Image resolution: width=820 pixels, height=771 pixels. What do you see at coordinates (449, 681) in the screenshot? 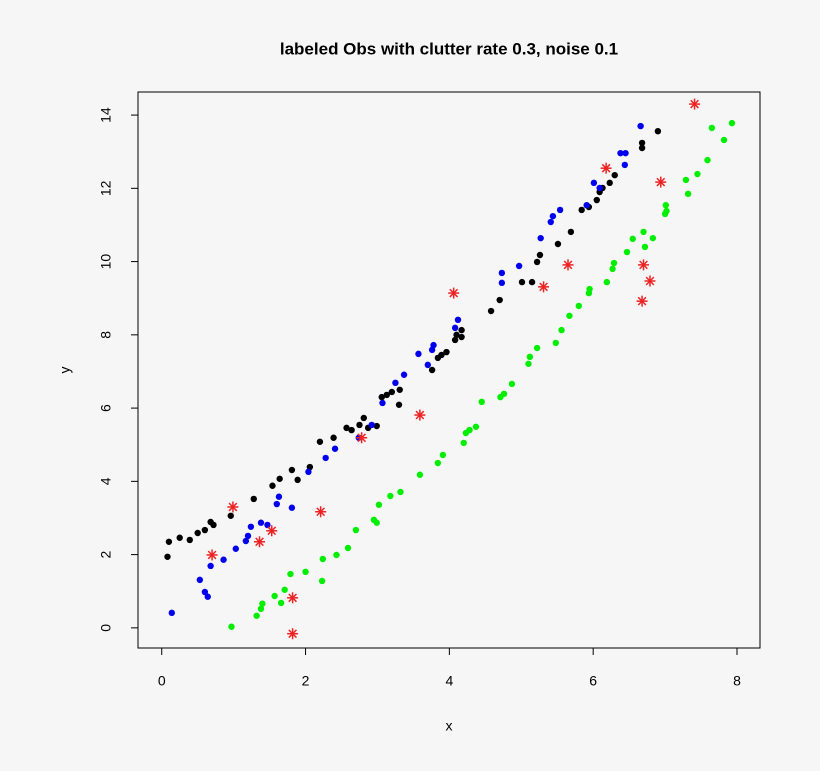
I see `x-tick-label: 4` at bounding box center [449, 681].